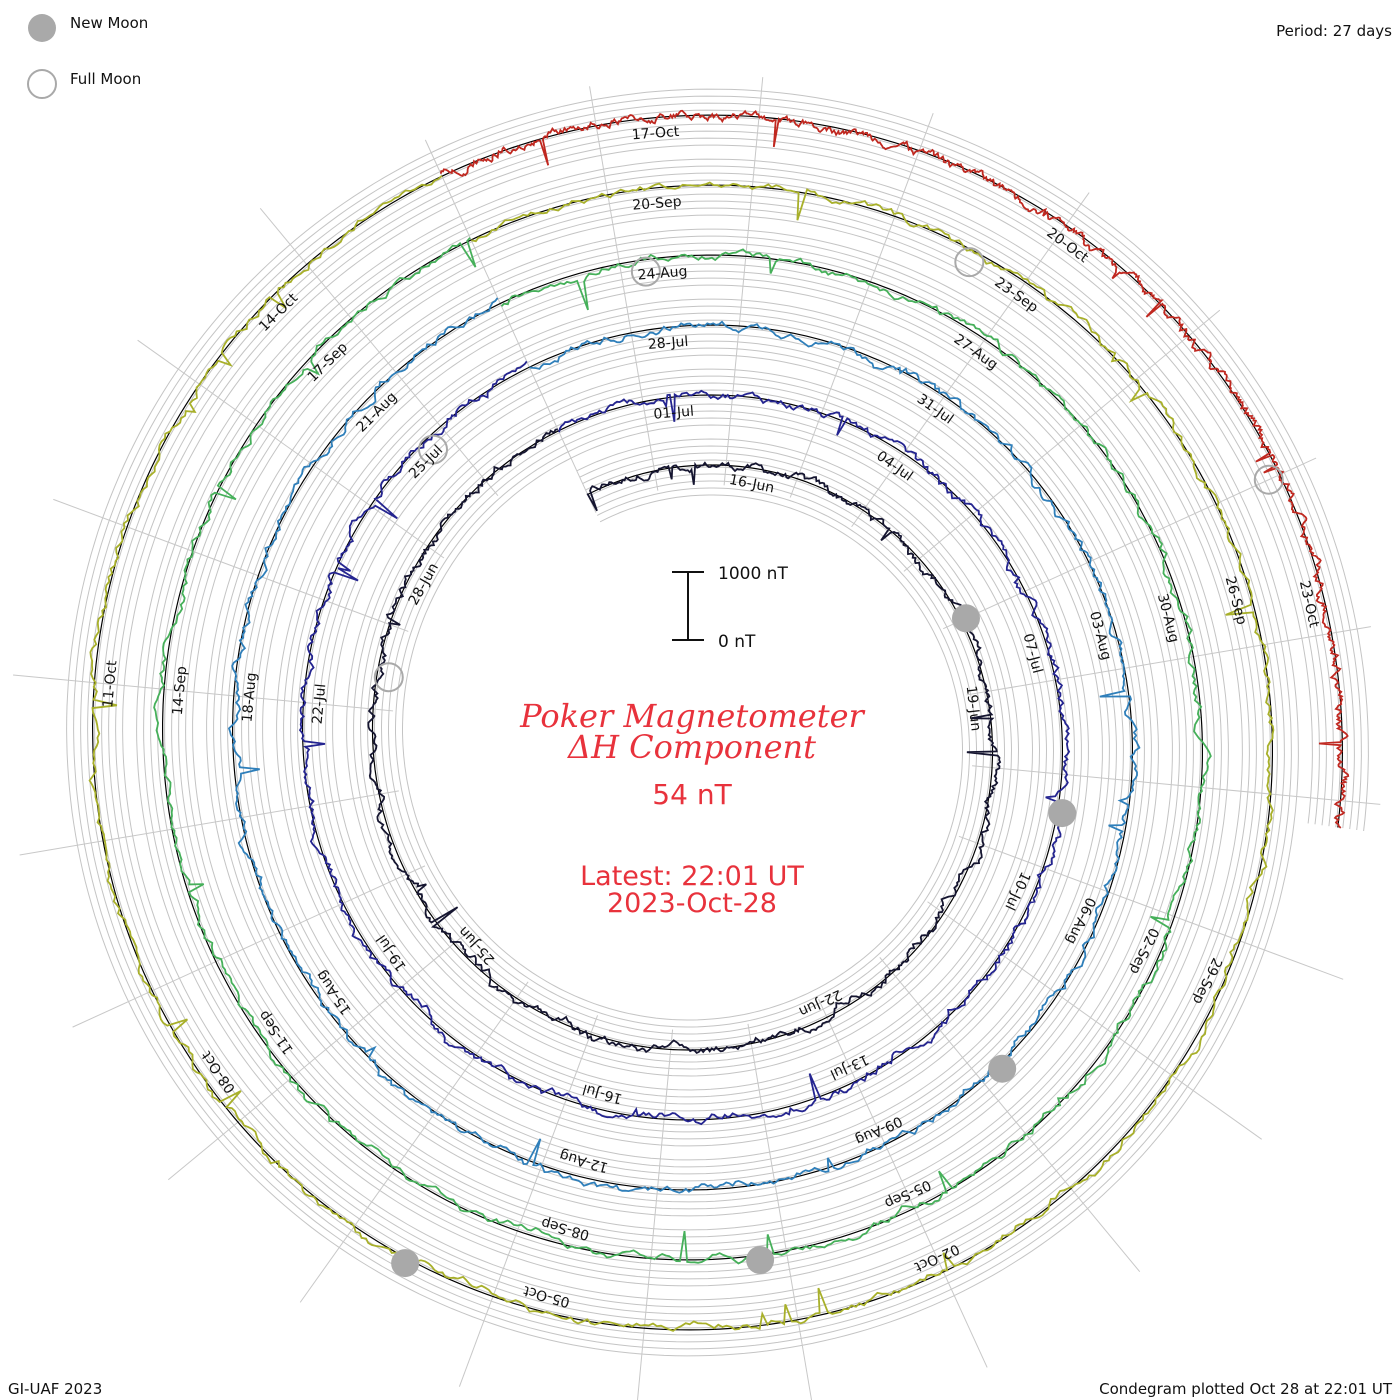  What do you see at coordinates (55, 1389) in the screenshot?
I see `footer-credit: GI-UAF 2023` at bounding box center [55, 1389].